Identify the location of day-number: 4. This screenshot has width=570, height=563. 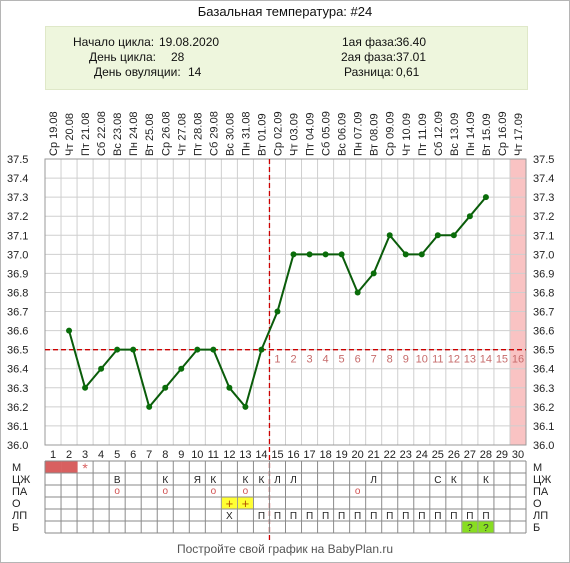
(101, 455).